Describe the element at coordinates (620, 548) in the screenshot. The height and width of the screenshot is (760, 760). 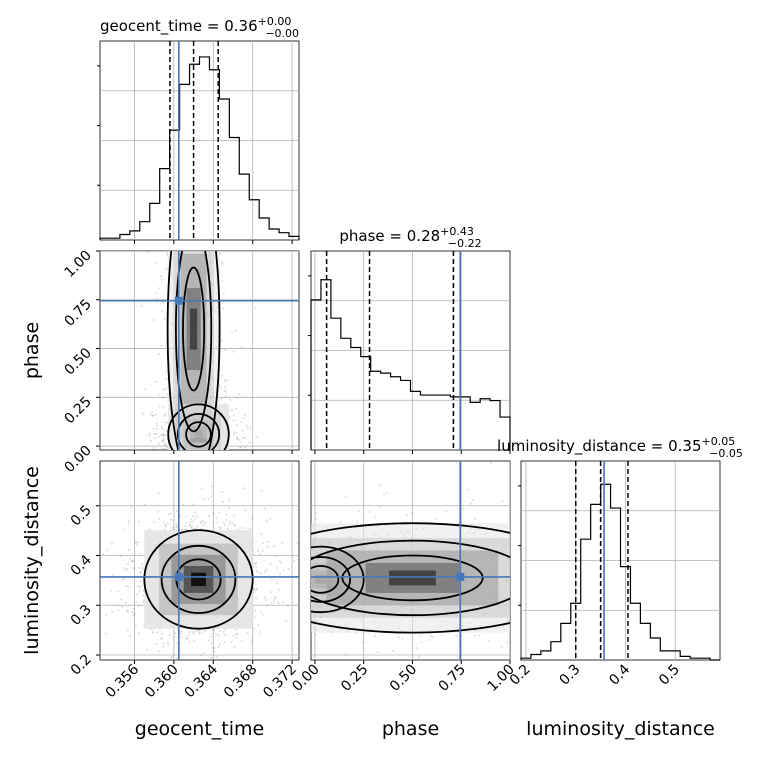
I see `hist-panel-luminosity_distance: luminosity_distance = 0.35+0.05 −0.05` at that location.